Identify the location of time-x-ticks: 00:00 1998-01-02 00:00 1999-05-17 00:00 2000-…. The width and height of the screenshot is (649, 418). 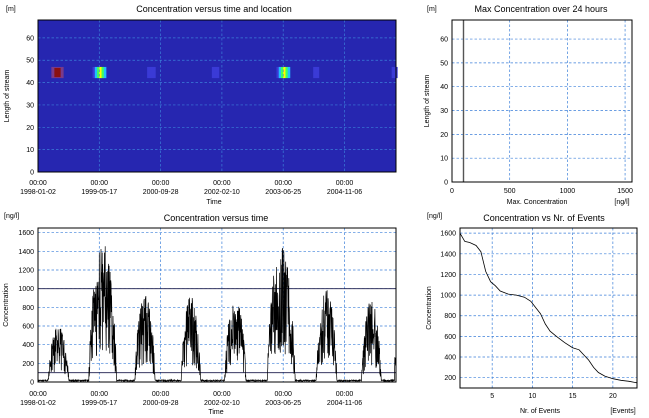
(191, 399).